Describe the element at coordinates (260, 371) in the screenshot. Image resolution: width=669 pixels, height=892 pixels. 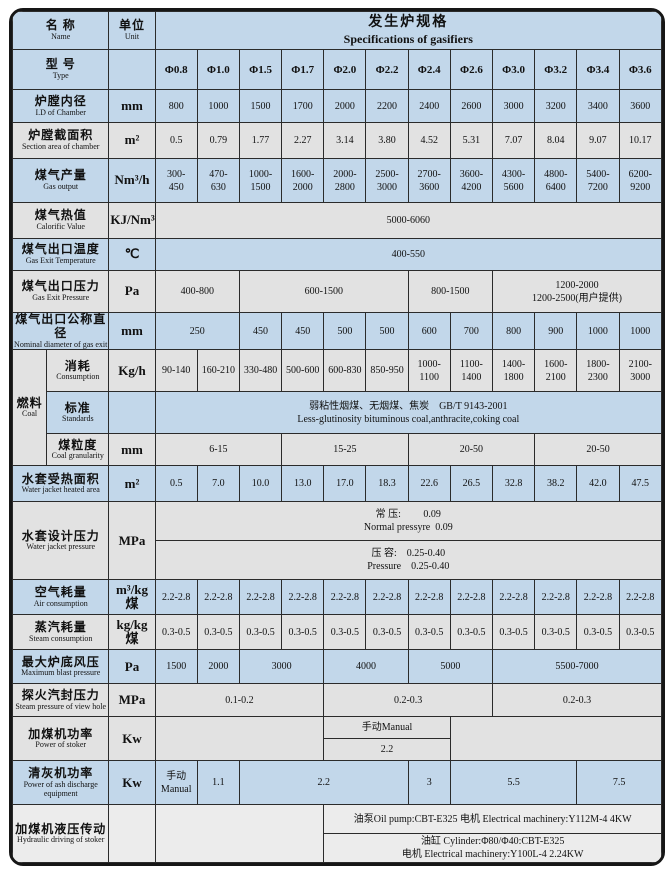
I see `table-cell: 330-480` at that location.